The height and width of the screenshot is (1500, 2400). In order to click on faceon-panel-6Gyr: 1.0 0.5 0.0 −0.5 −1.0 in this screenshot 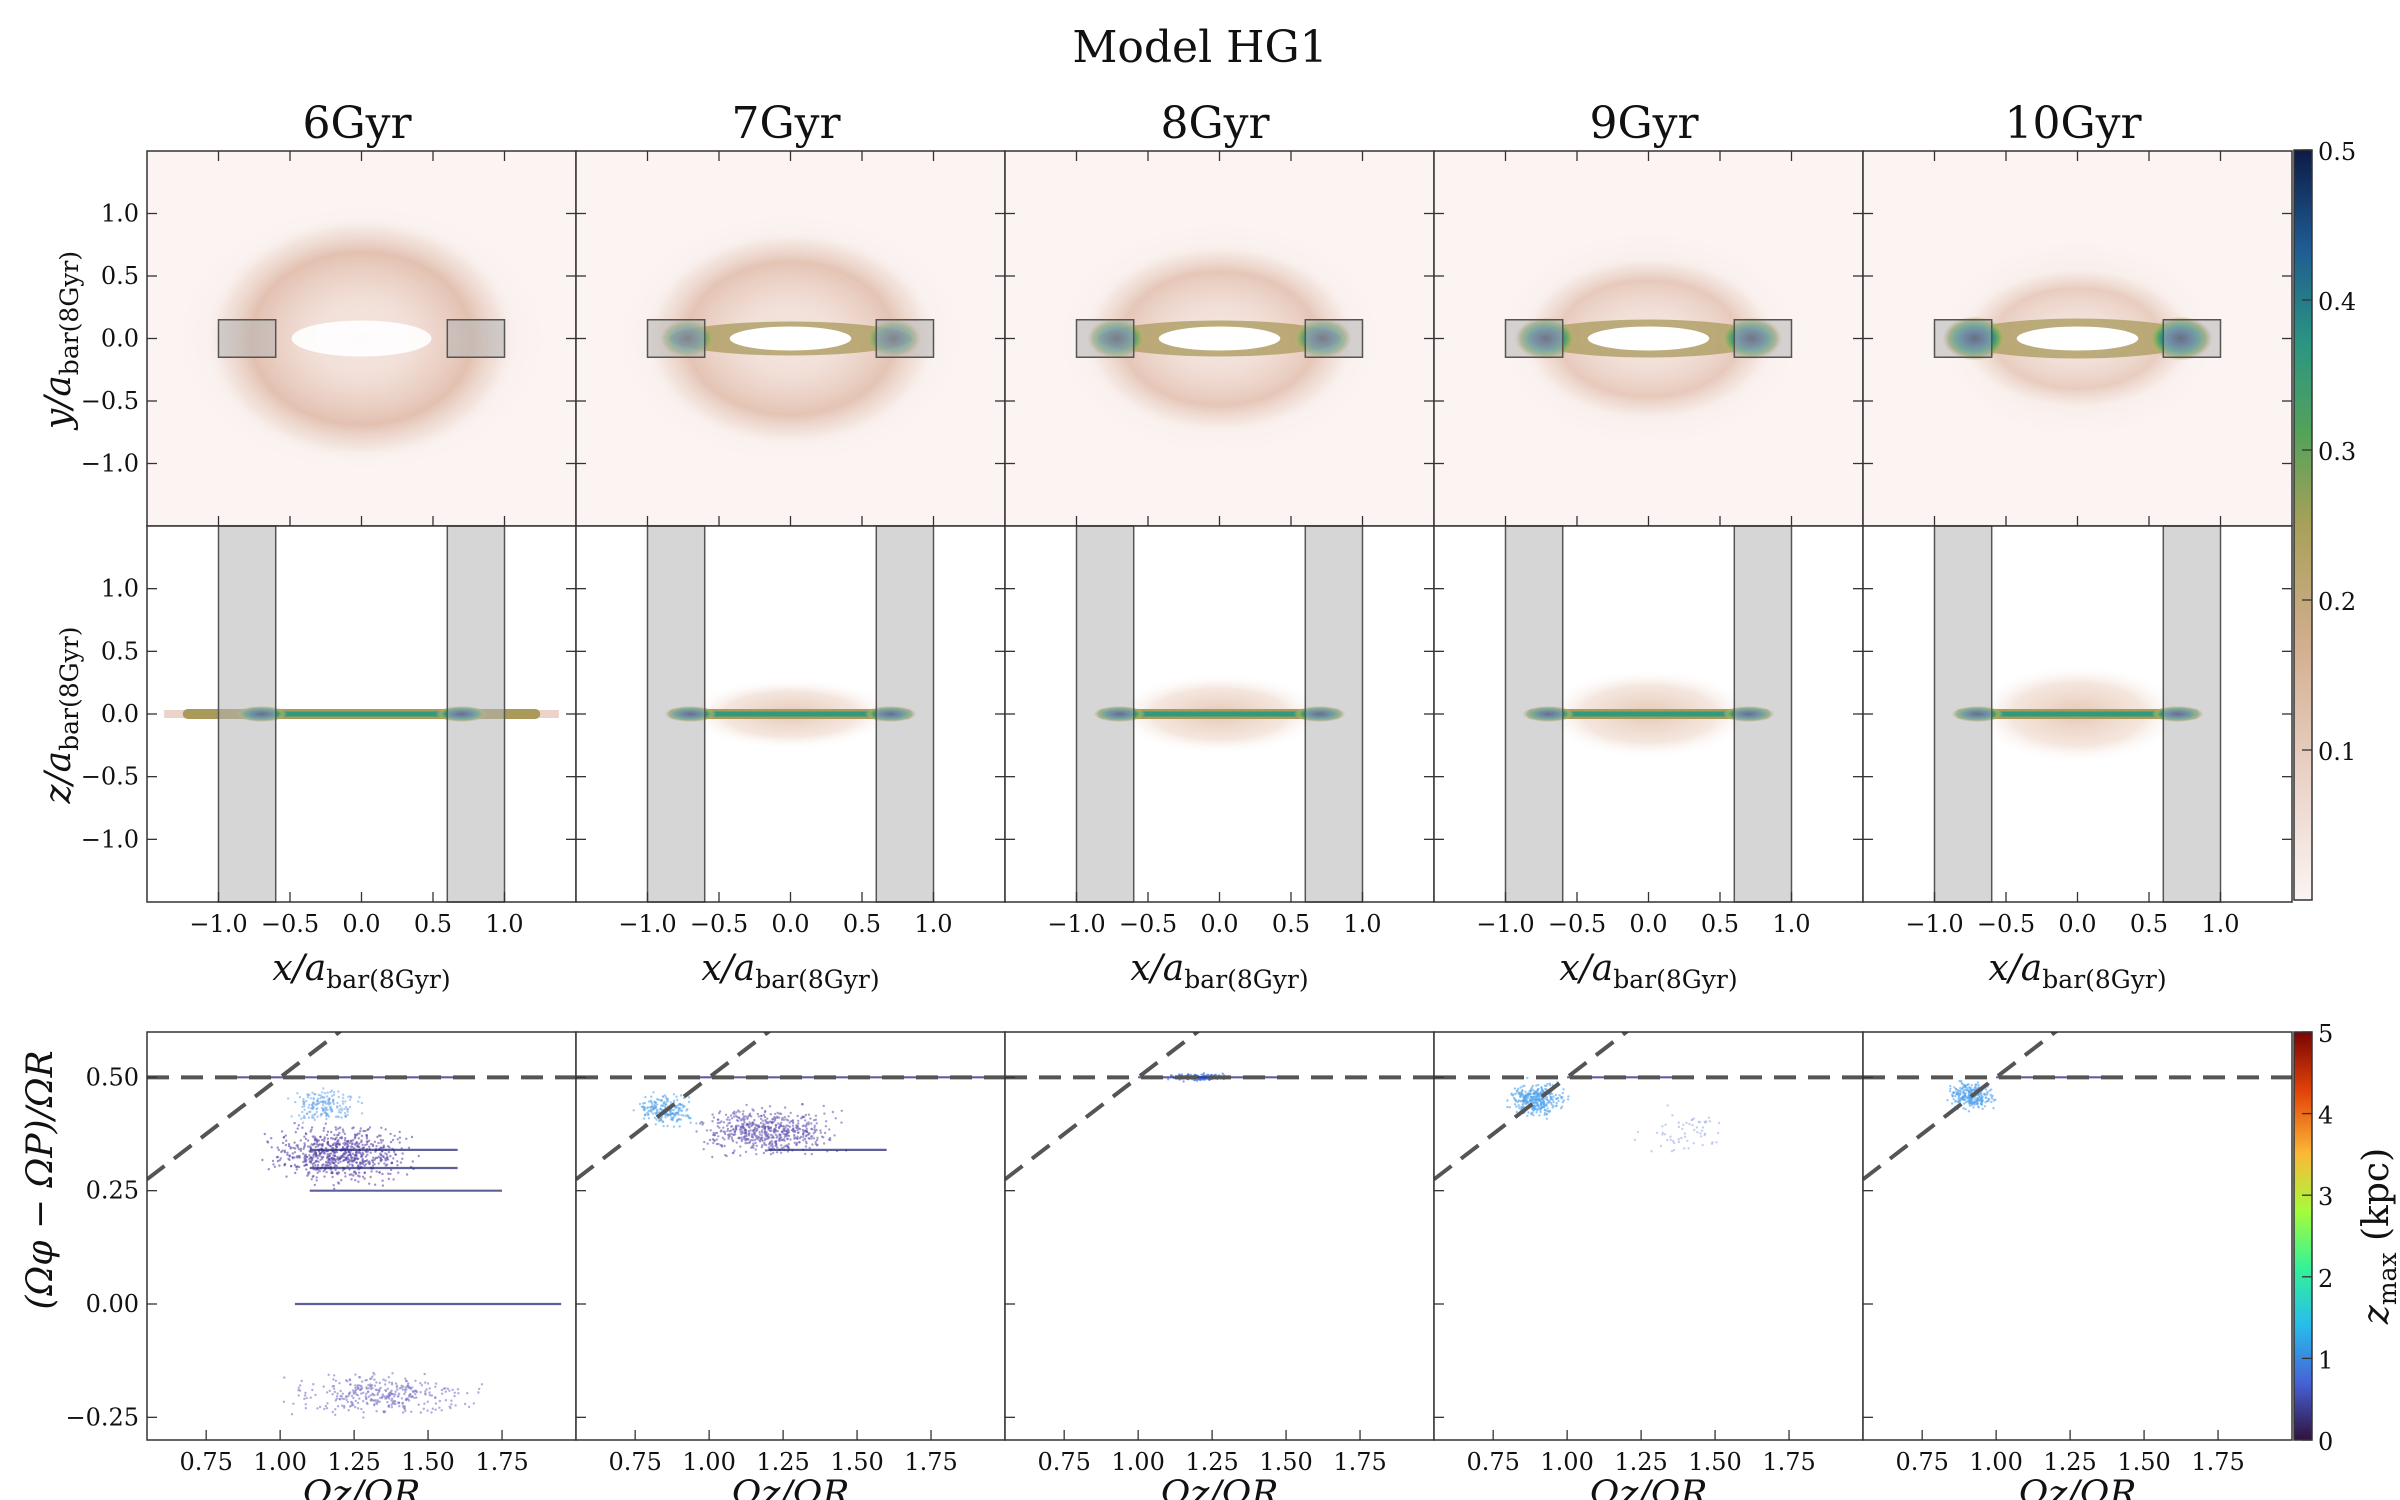, I will do `click(329, 338)`.